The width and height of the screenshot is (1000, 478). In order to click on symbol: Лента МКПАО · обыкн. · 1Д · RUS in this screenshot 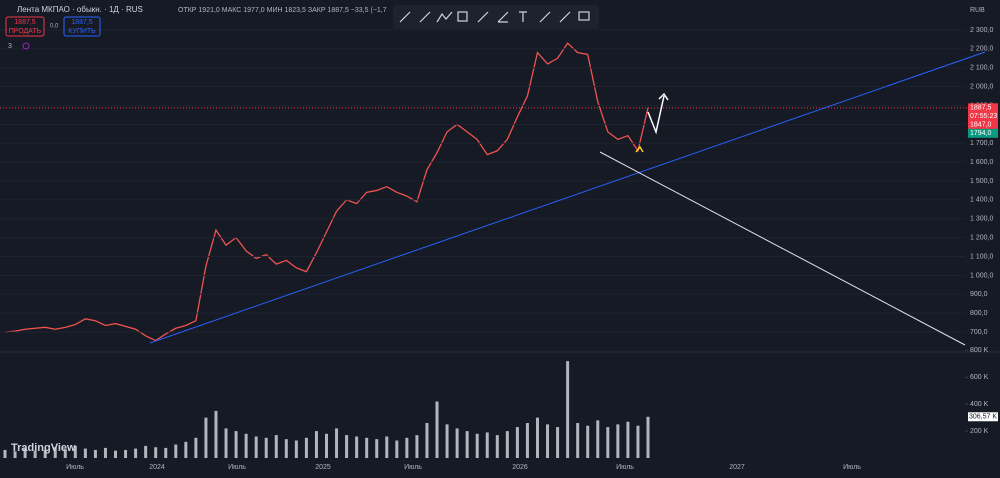, I will do `click(80, 9)`.